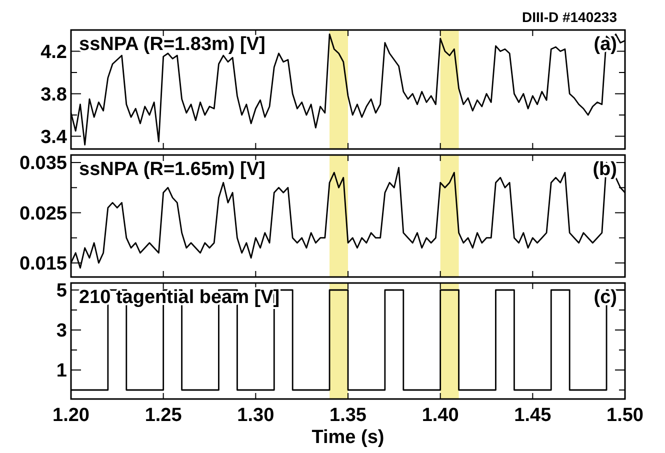  Describe the element at coordinates (43, 264) in the screenshot. I see `y-tick-label: 0.015` at that location.